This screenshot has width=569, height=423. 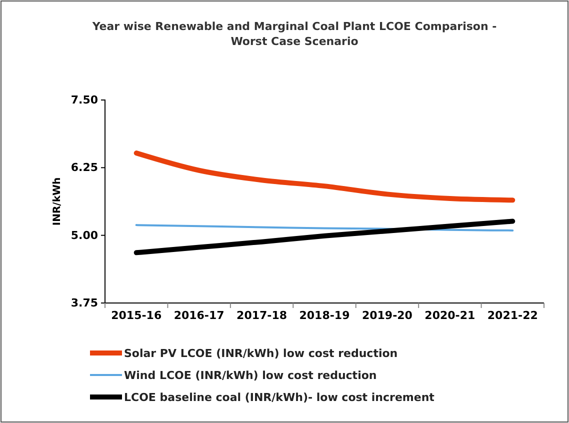 What do you see at coordinates (450, 315) in the screenshot?
I see `x-tick-label: 2020-21` at bounding box center [450, 315].